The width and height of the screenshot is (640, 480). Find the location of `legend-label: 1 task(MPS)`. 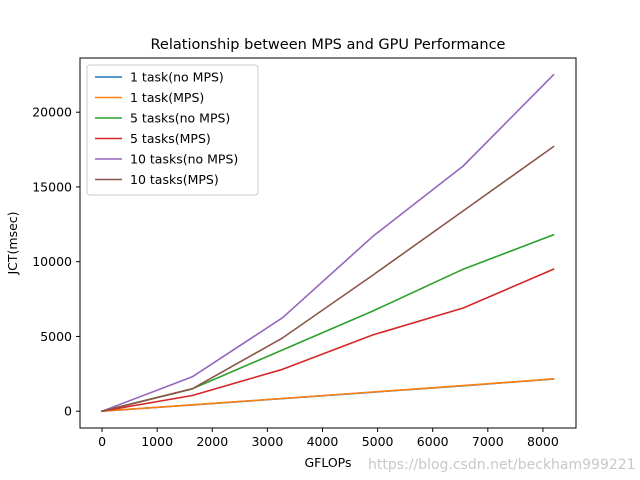

legend-label: 1 task(MPS) is located at coordinates (167, 97).